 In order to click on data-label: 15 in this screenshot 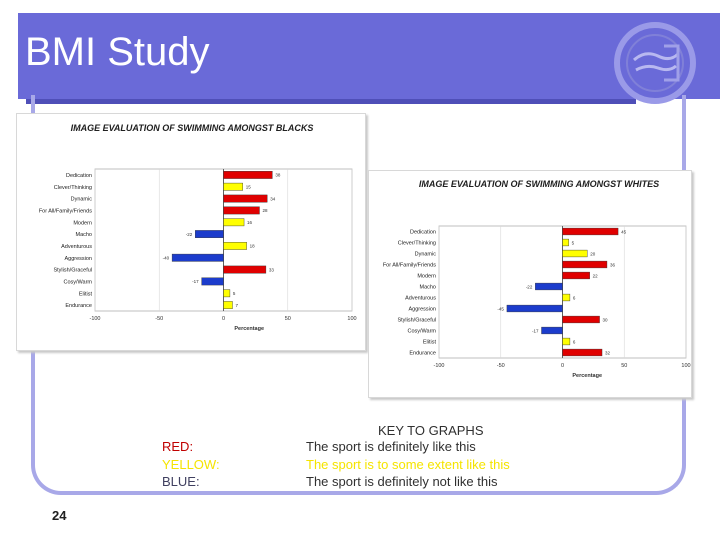, I will do `click(249, 187)`.